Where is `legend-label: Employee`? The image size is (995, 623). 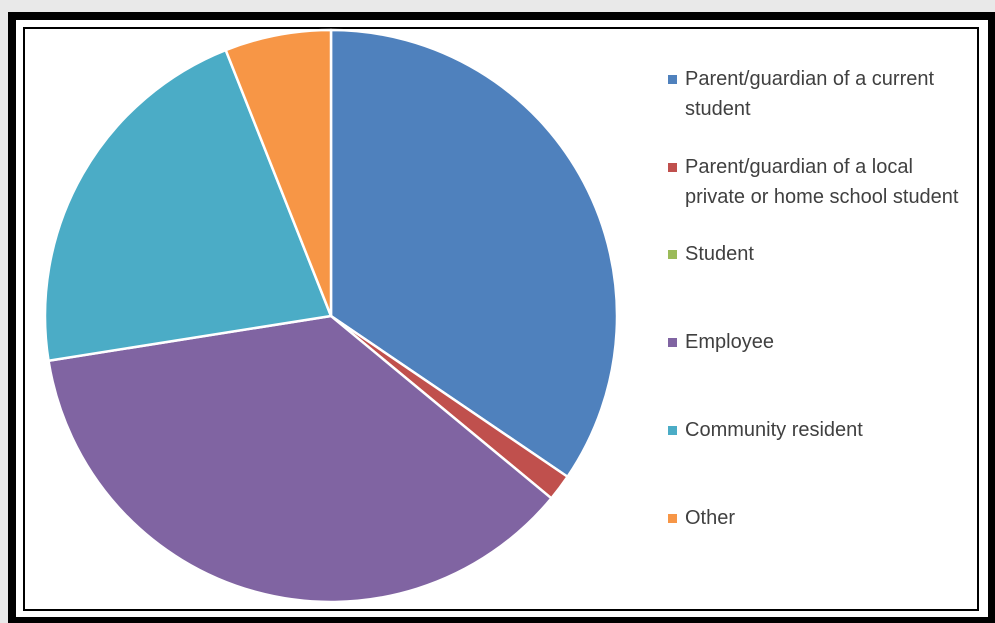
legend-label: Employee is located at coordinates (729, 342).